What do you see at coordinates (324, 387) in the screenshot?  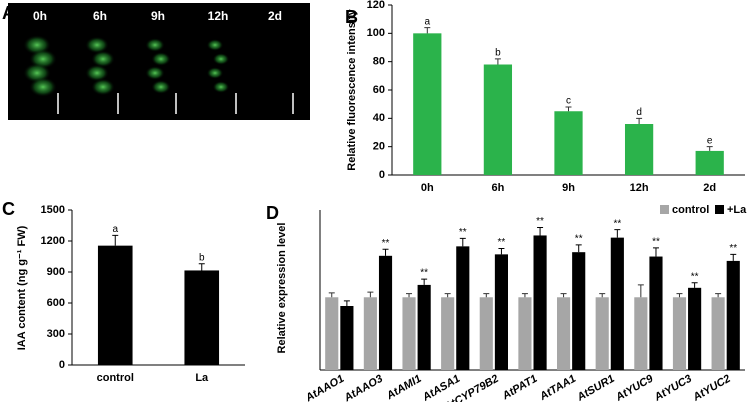 I see `x-tick-label: AtAAO1` at bounding box center [324, 387].